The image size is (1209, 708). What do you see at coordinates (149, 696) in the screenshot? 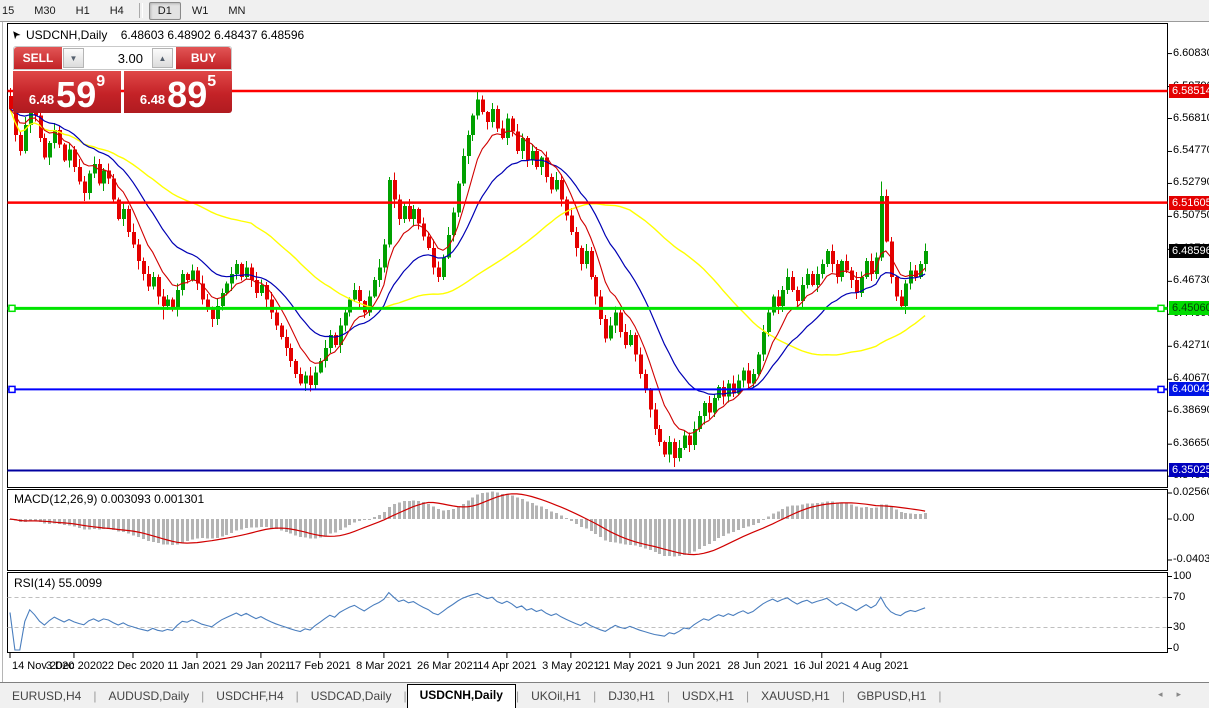
I see `chart-tab-audusd-daily: AUDUSD,Daily` at bounding box center [149, 696].